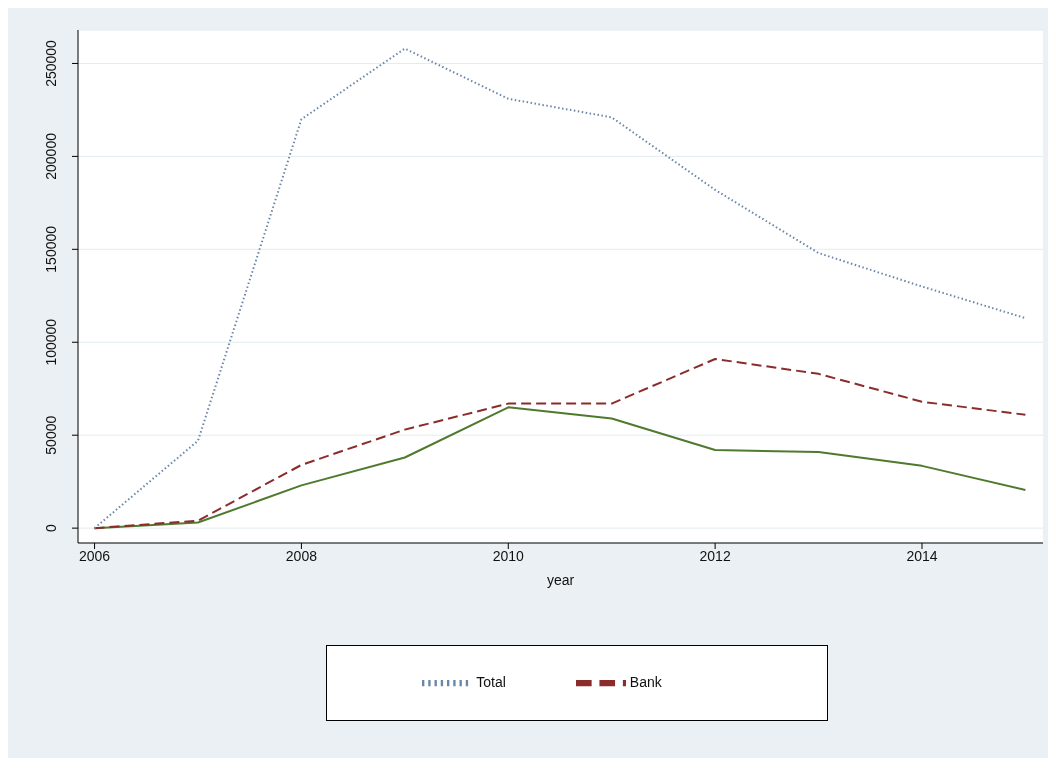 The image size is (1056, 769). I want to click on x-tick-label: 2010, so click(508, 555).